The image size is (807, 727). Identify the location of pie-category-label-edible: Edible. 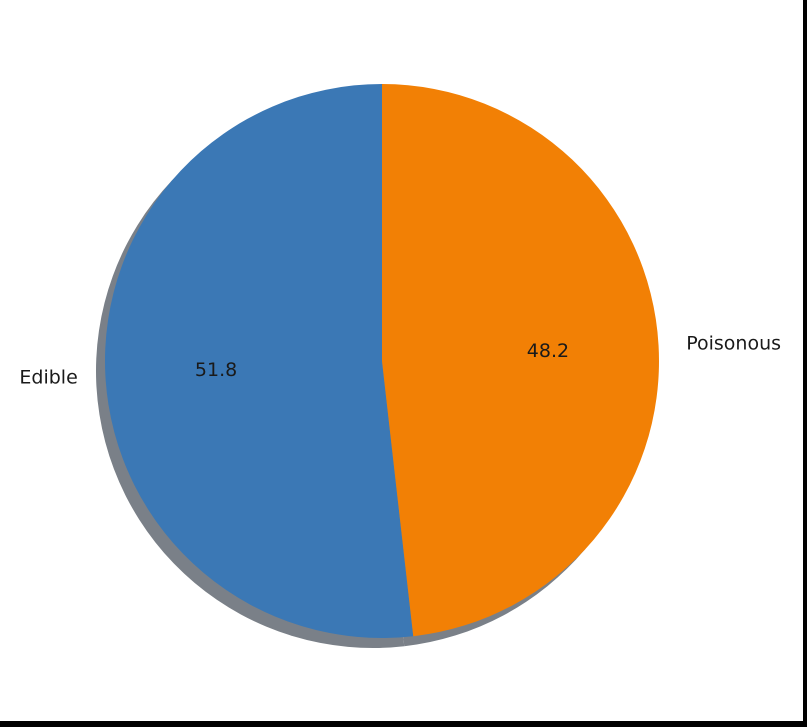
(48, 378).